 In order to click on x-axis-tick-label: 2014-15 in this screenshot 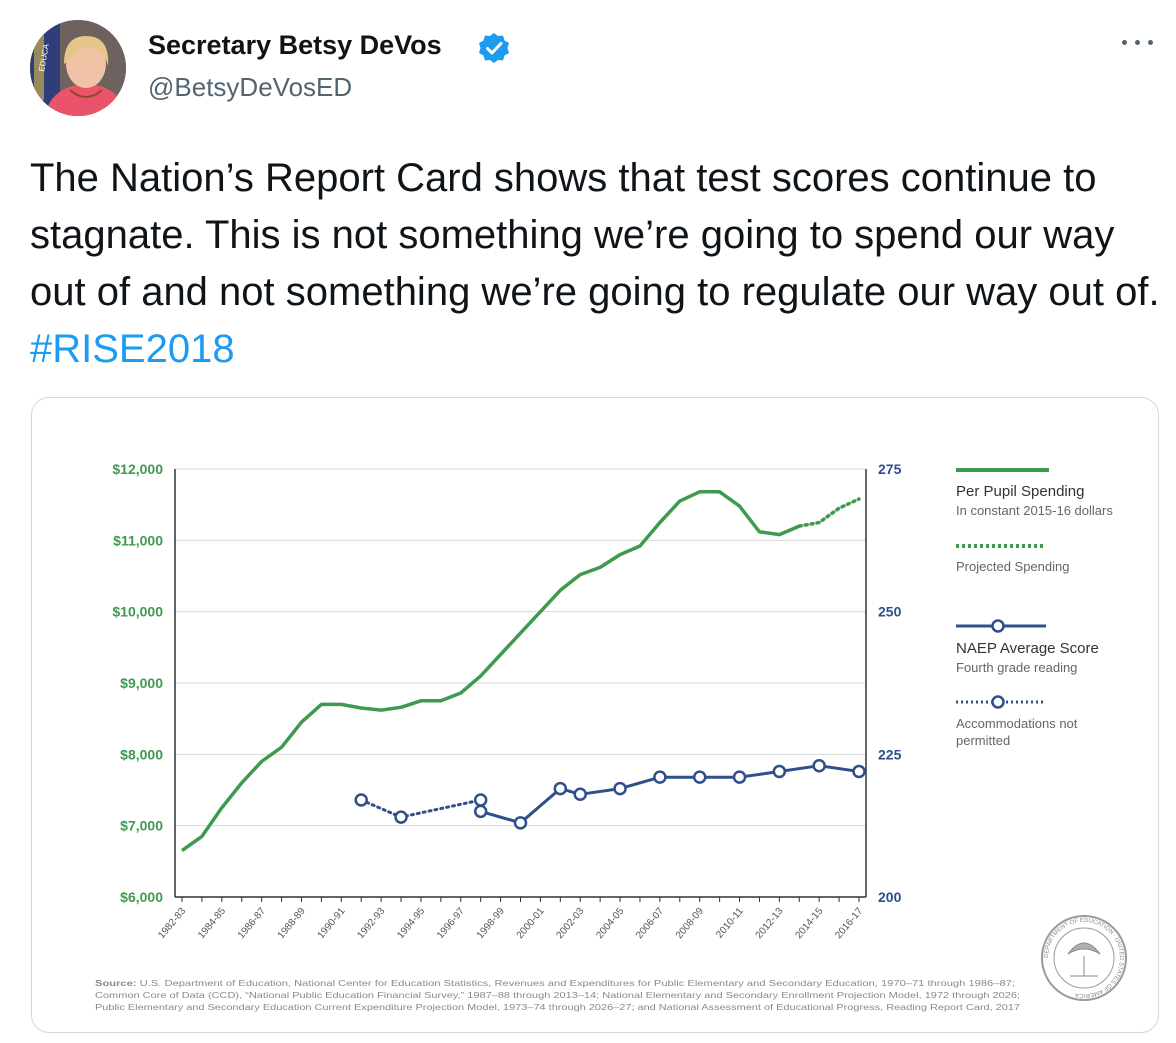, I will do `click(809, 924)`.